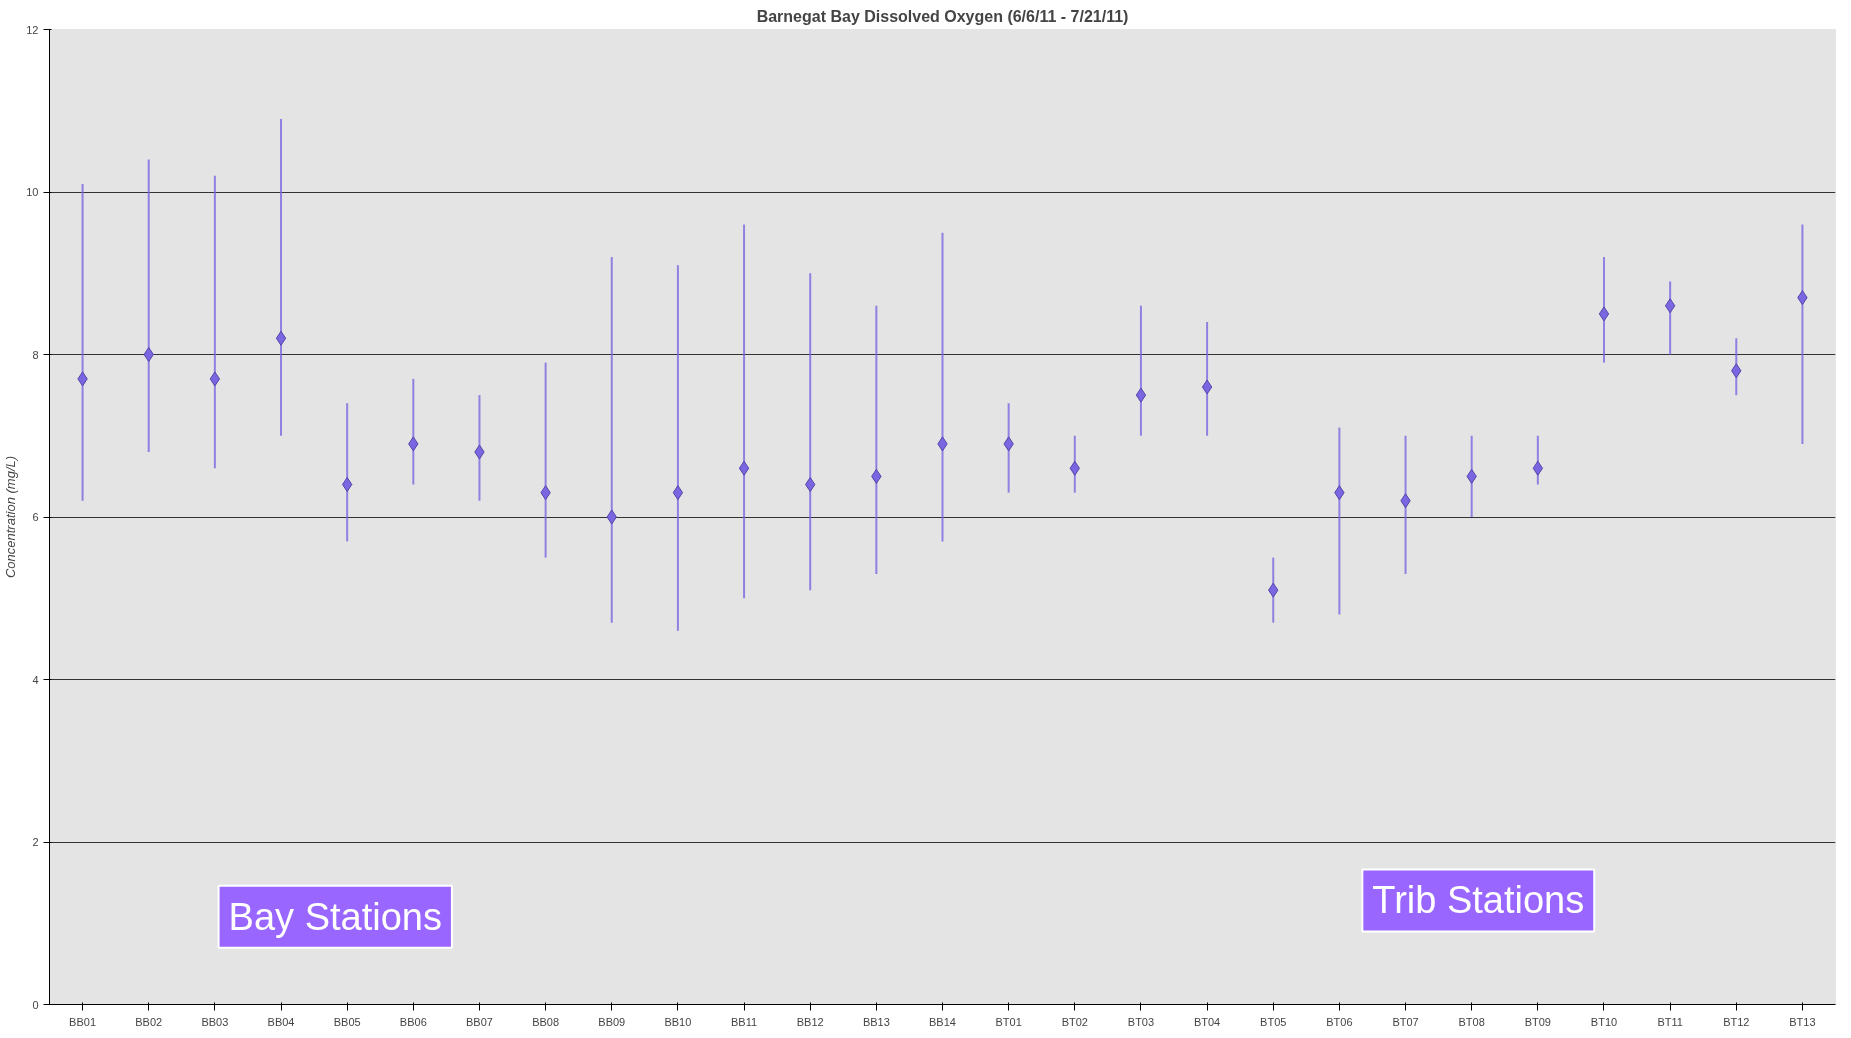 The height and width of the screenshot is (1038, 1851). What do you see at coordinates (1141, 1021) in the screenshot?
I see `x-tick-label: BT03` at bounding box center [1141, 1021].